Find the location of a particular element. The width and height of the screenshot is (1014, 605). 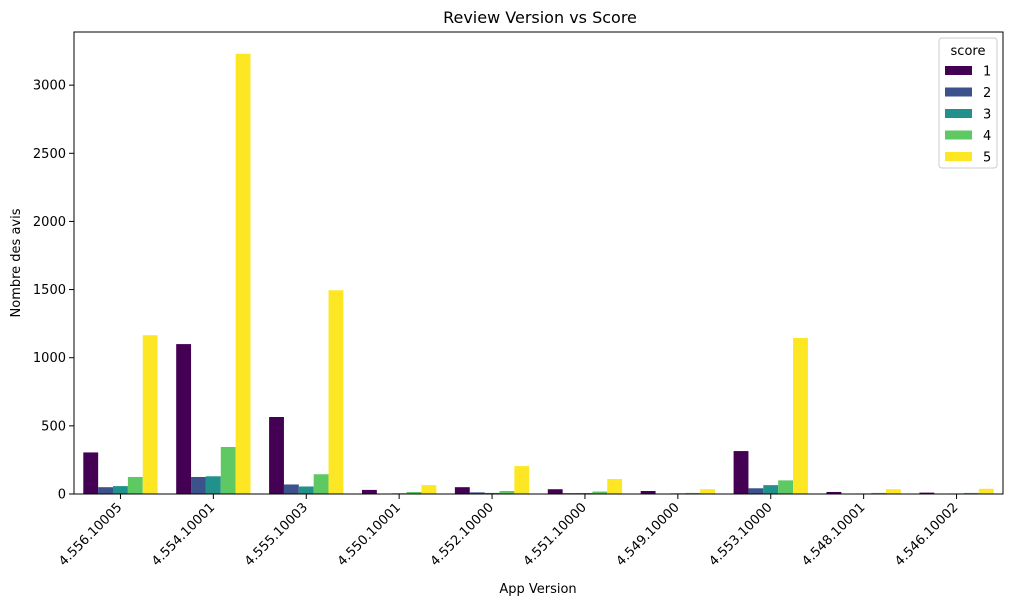

legend-label-3: 3 is located at coordinates (987, 115).